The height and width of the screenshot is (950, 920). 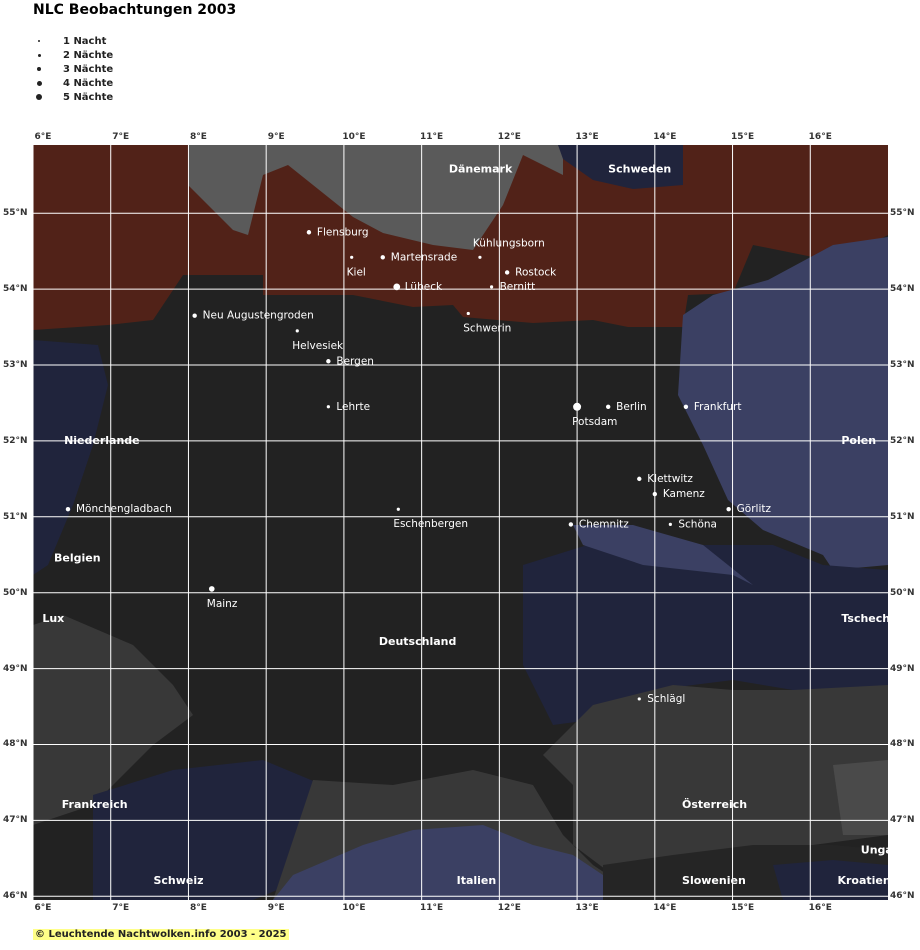 I want to click on country-label: Belgien, so click(x=77, y=558).